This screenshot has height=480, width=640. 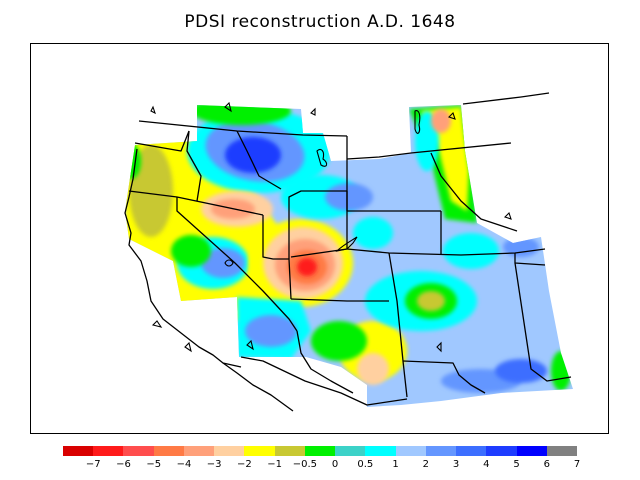 I want to click on flathead-lake, so click(x=322, y=157).